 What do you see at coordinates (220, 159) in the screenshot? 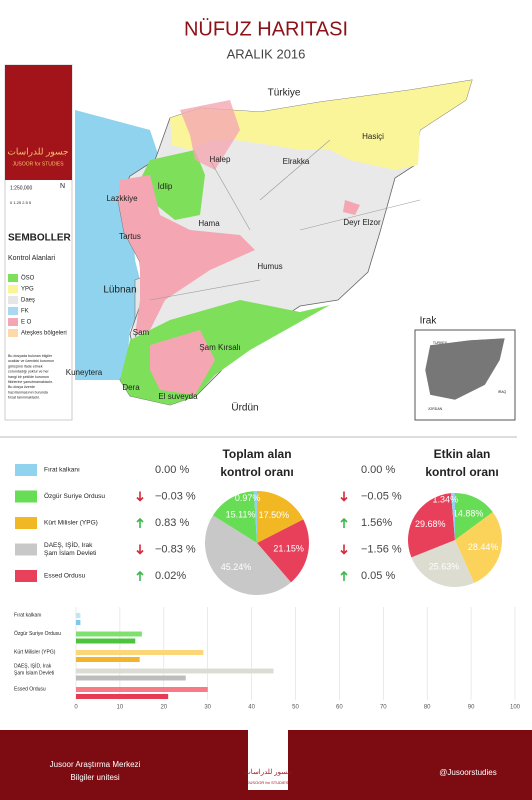
I see `map-label: Halep` at bounding box center [220, 159].